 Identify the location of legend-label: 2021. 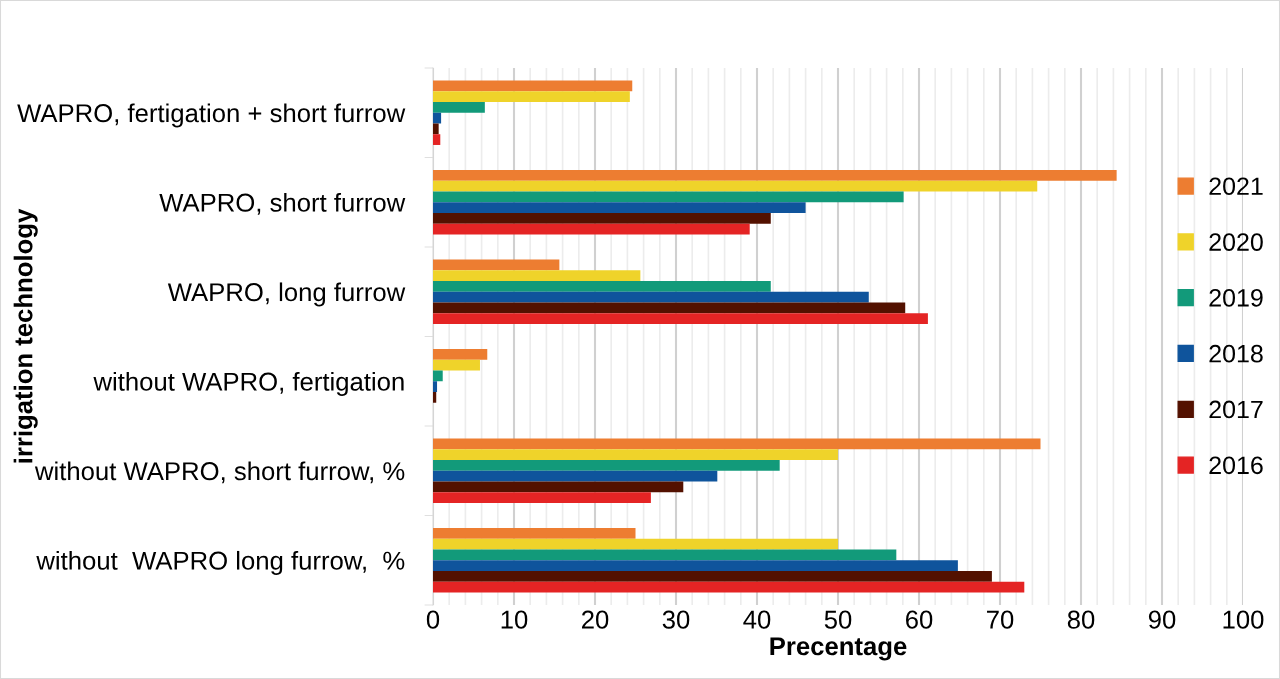
(1236, 186).